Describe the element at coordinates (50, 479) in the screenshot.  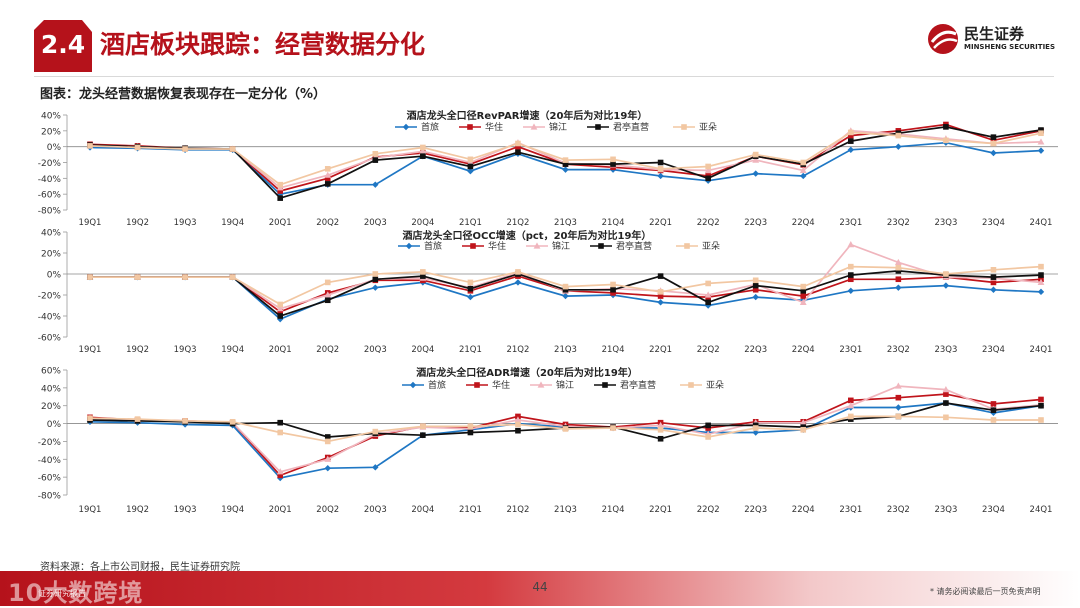
I see `y-tick-label: -60%` at that location.